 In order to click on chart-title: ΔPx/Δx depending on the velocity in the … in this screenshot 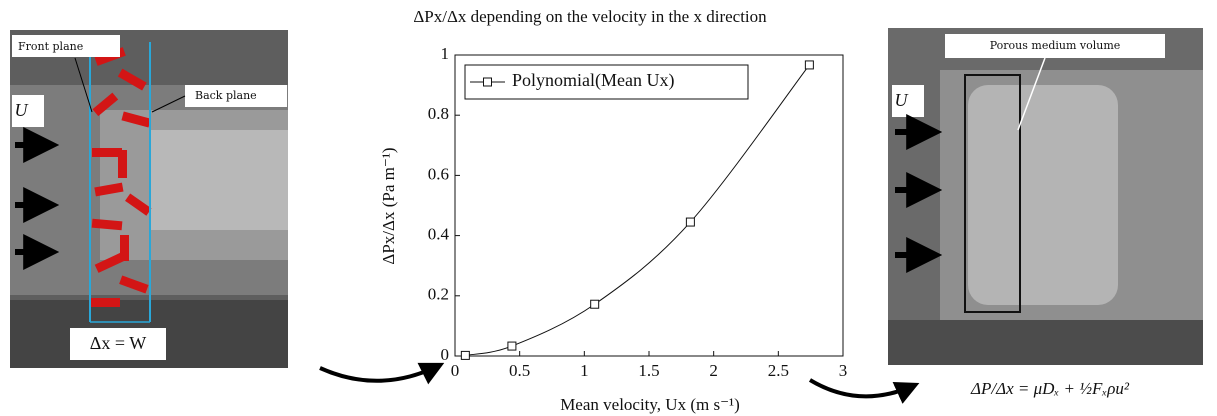, I will do `click(590, 16)`.